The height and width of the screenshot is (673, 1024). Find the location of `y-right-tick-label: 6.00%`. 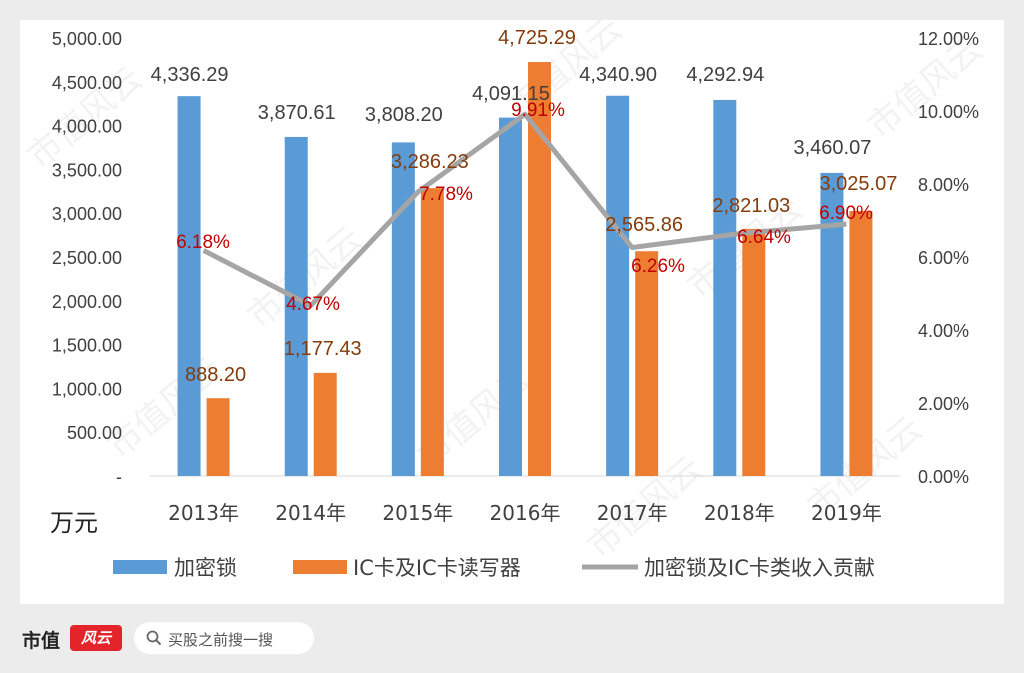

y-right-tick-label: 6.00% is located at coordinates (943, 258).